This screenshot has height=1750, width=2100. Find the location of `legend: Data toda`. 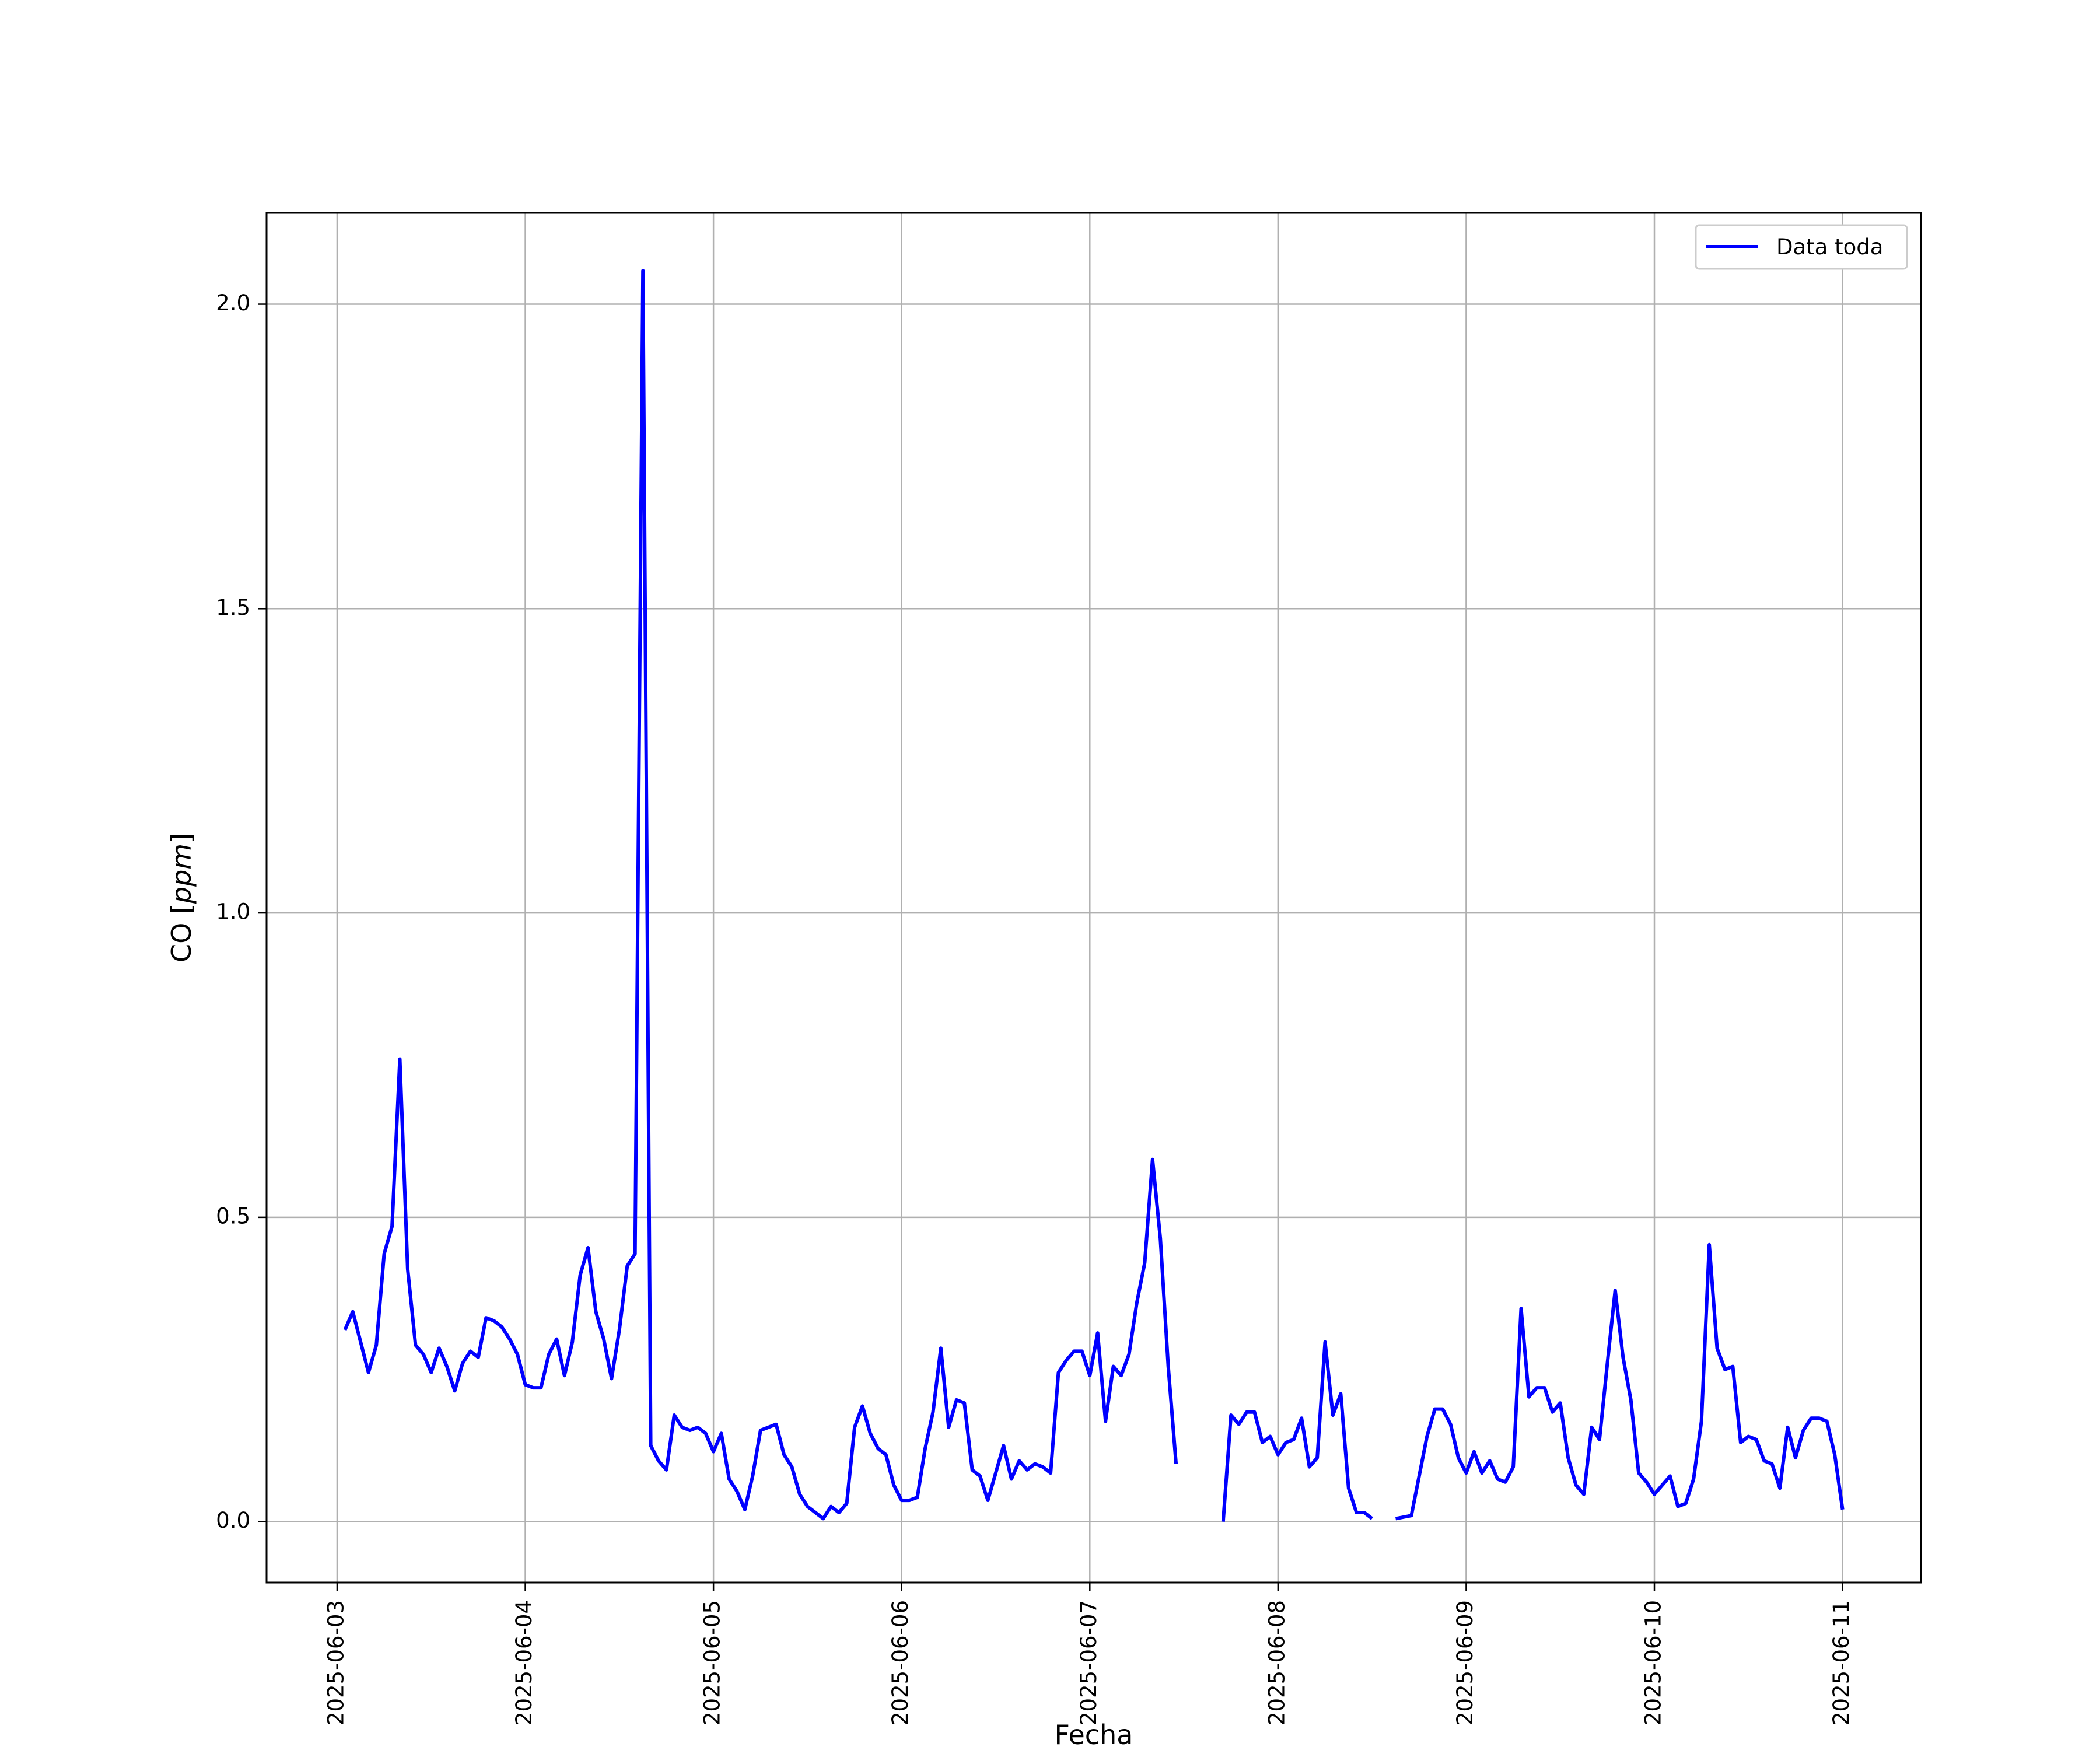

legend: Data toda is located at coordinates (1801, 247).